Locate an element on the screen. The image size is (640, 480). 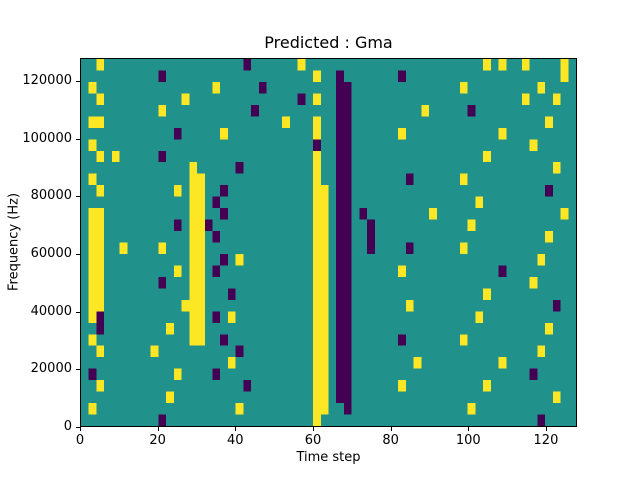
x-tick-label: 40 is located at coordinates (235, 440).